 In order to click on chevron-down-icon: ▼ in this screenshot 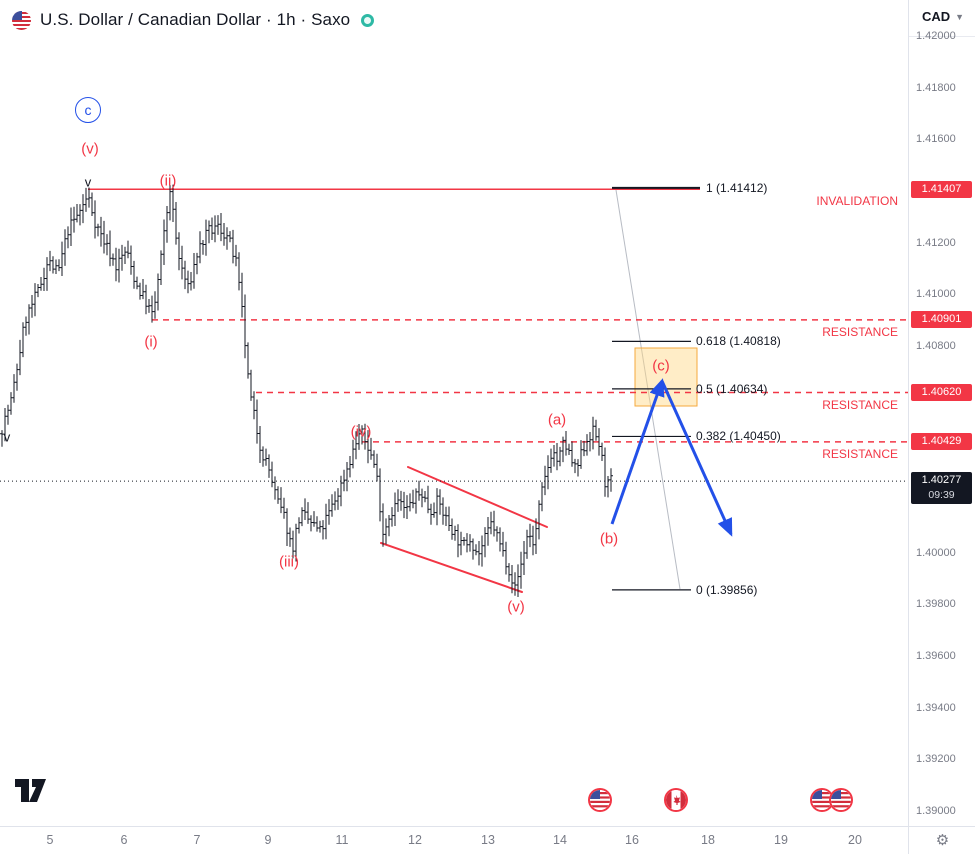, I will do `click(960, 16)`.